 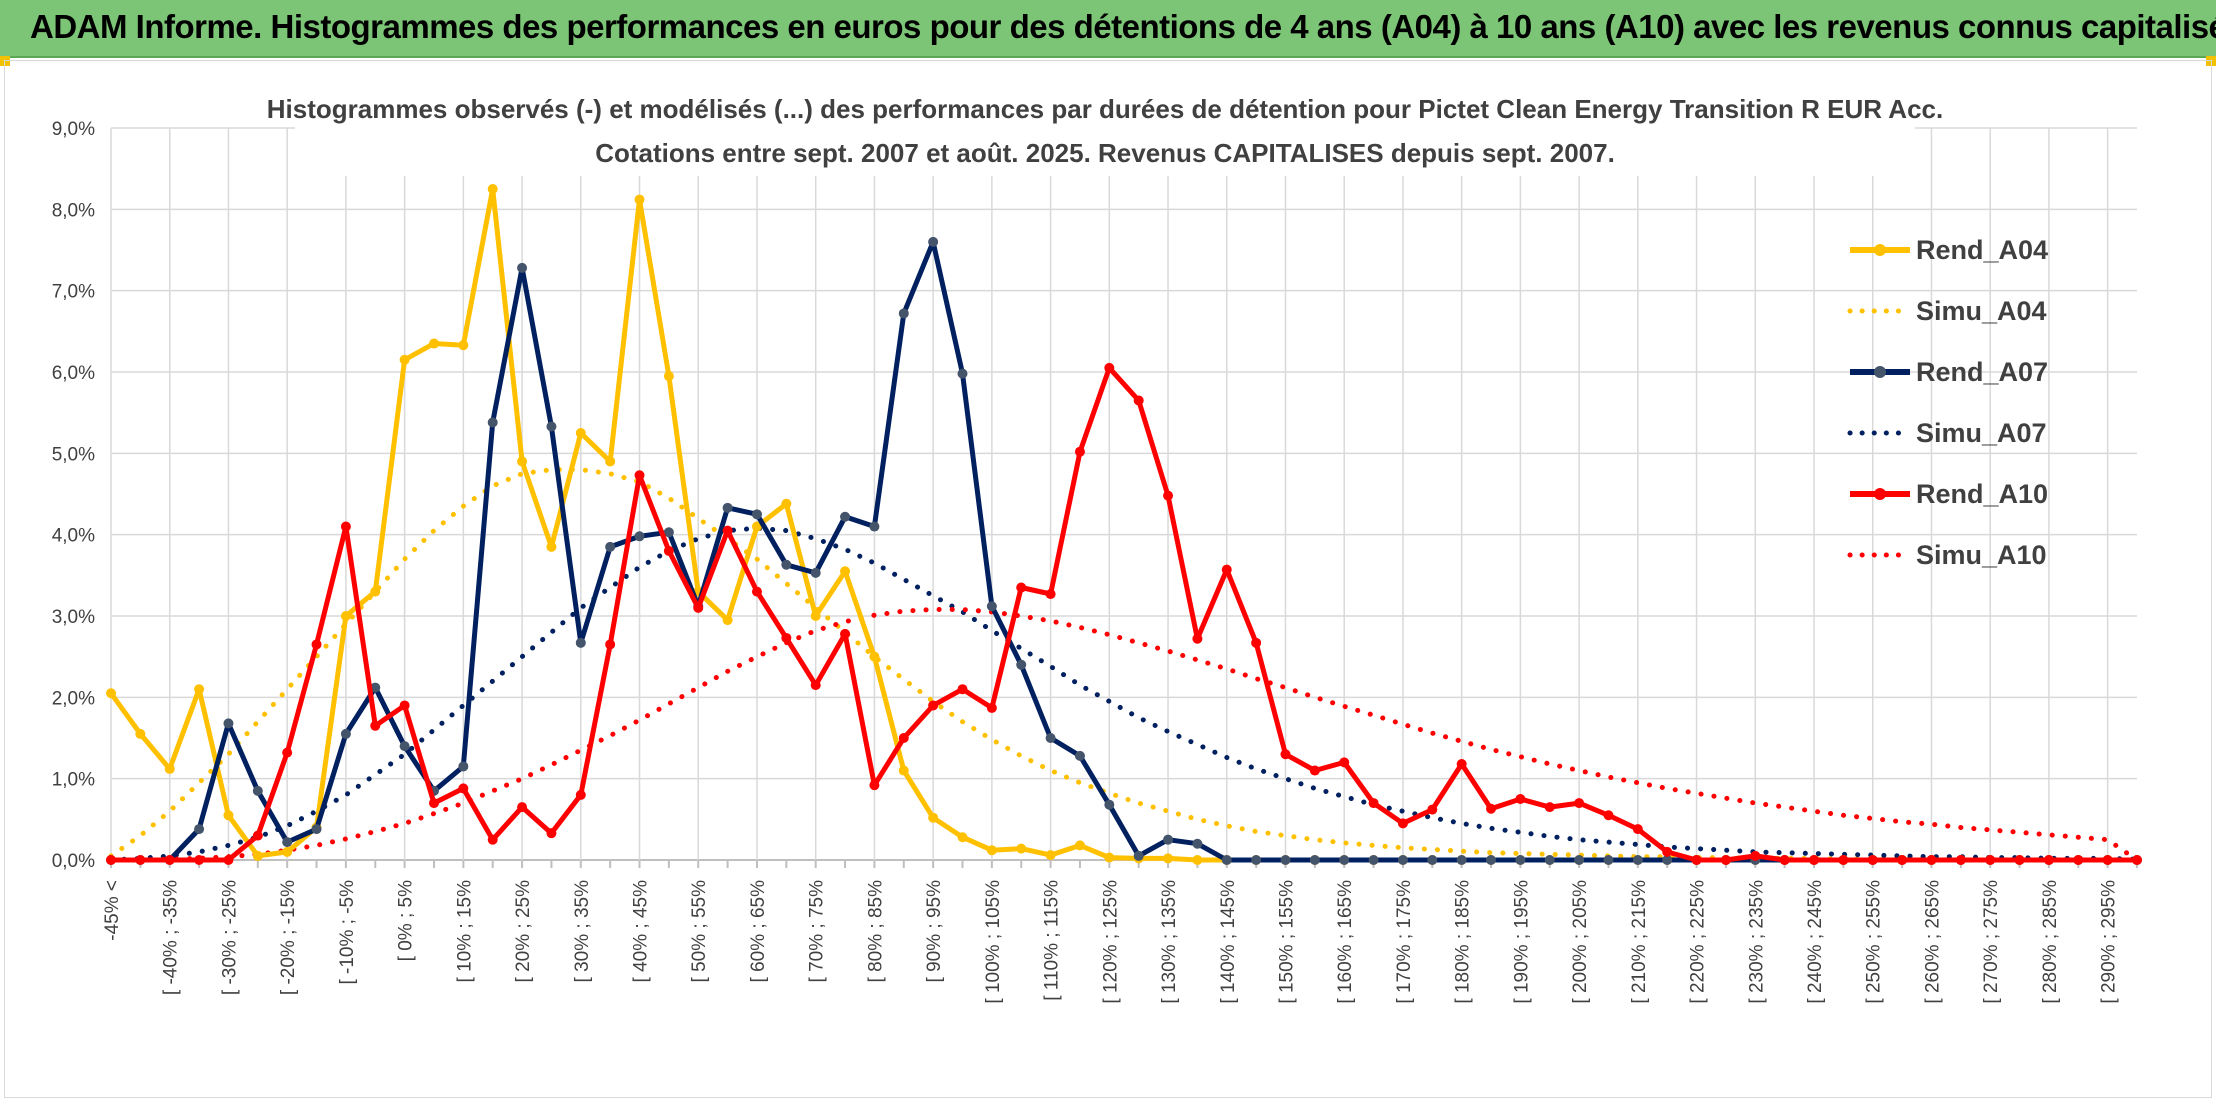 I want to click on x-tick-label: [ -40% ; -35%, so click(x=171, y=937).